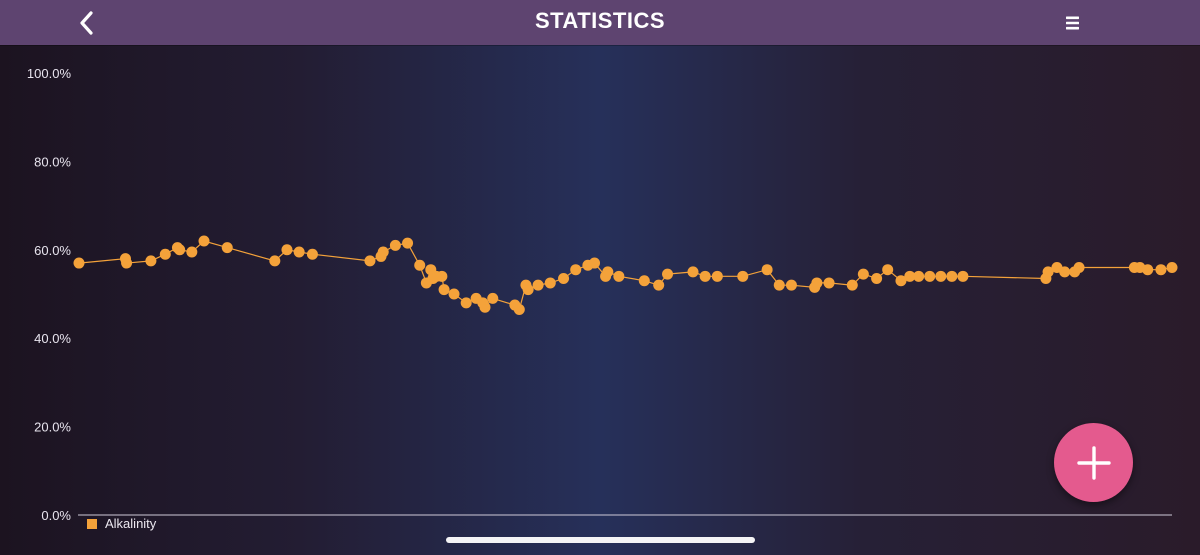 The image size is (1200, 555). What do you see at coordinates (49, 73) in the screenshot?
I see `y-tick-label: 100.0%` at bounding box center [49, 73].